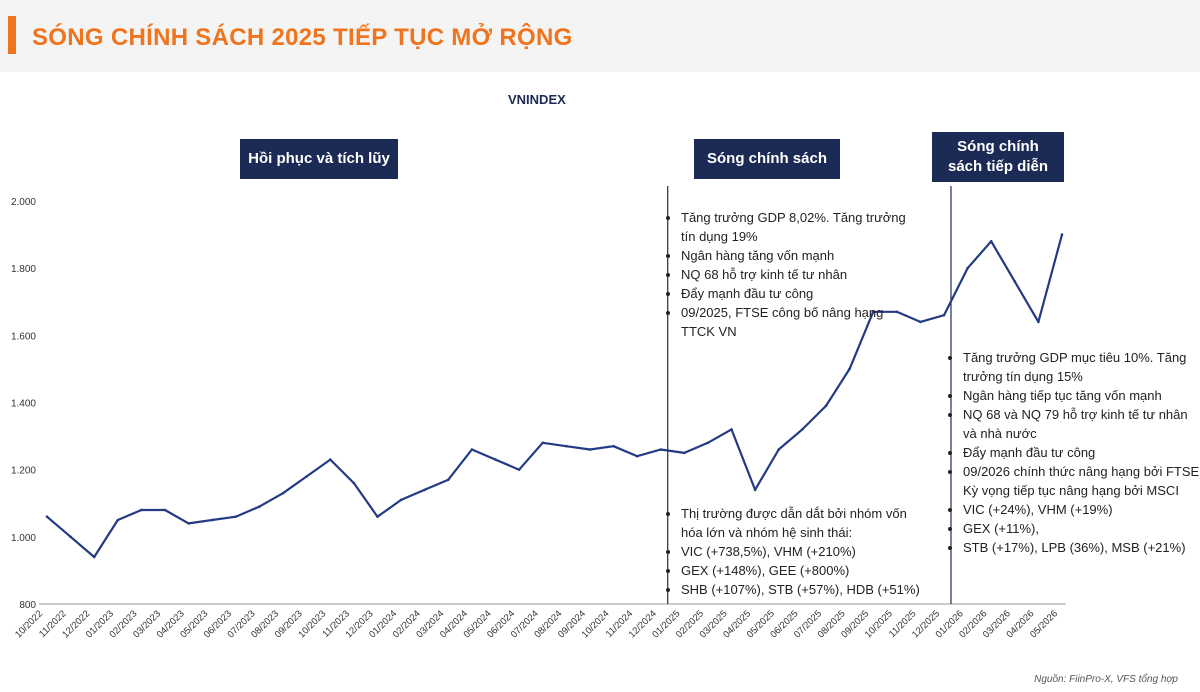 The width and height of the screenshot is (1200, 692). Describe the element at coordinates (793, 274) in the screenshot. I see `note-policy-top-2: NQ 68 hỗ trợ kinh tế tư nhân` at that location.